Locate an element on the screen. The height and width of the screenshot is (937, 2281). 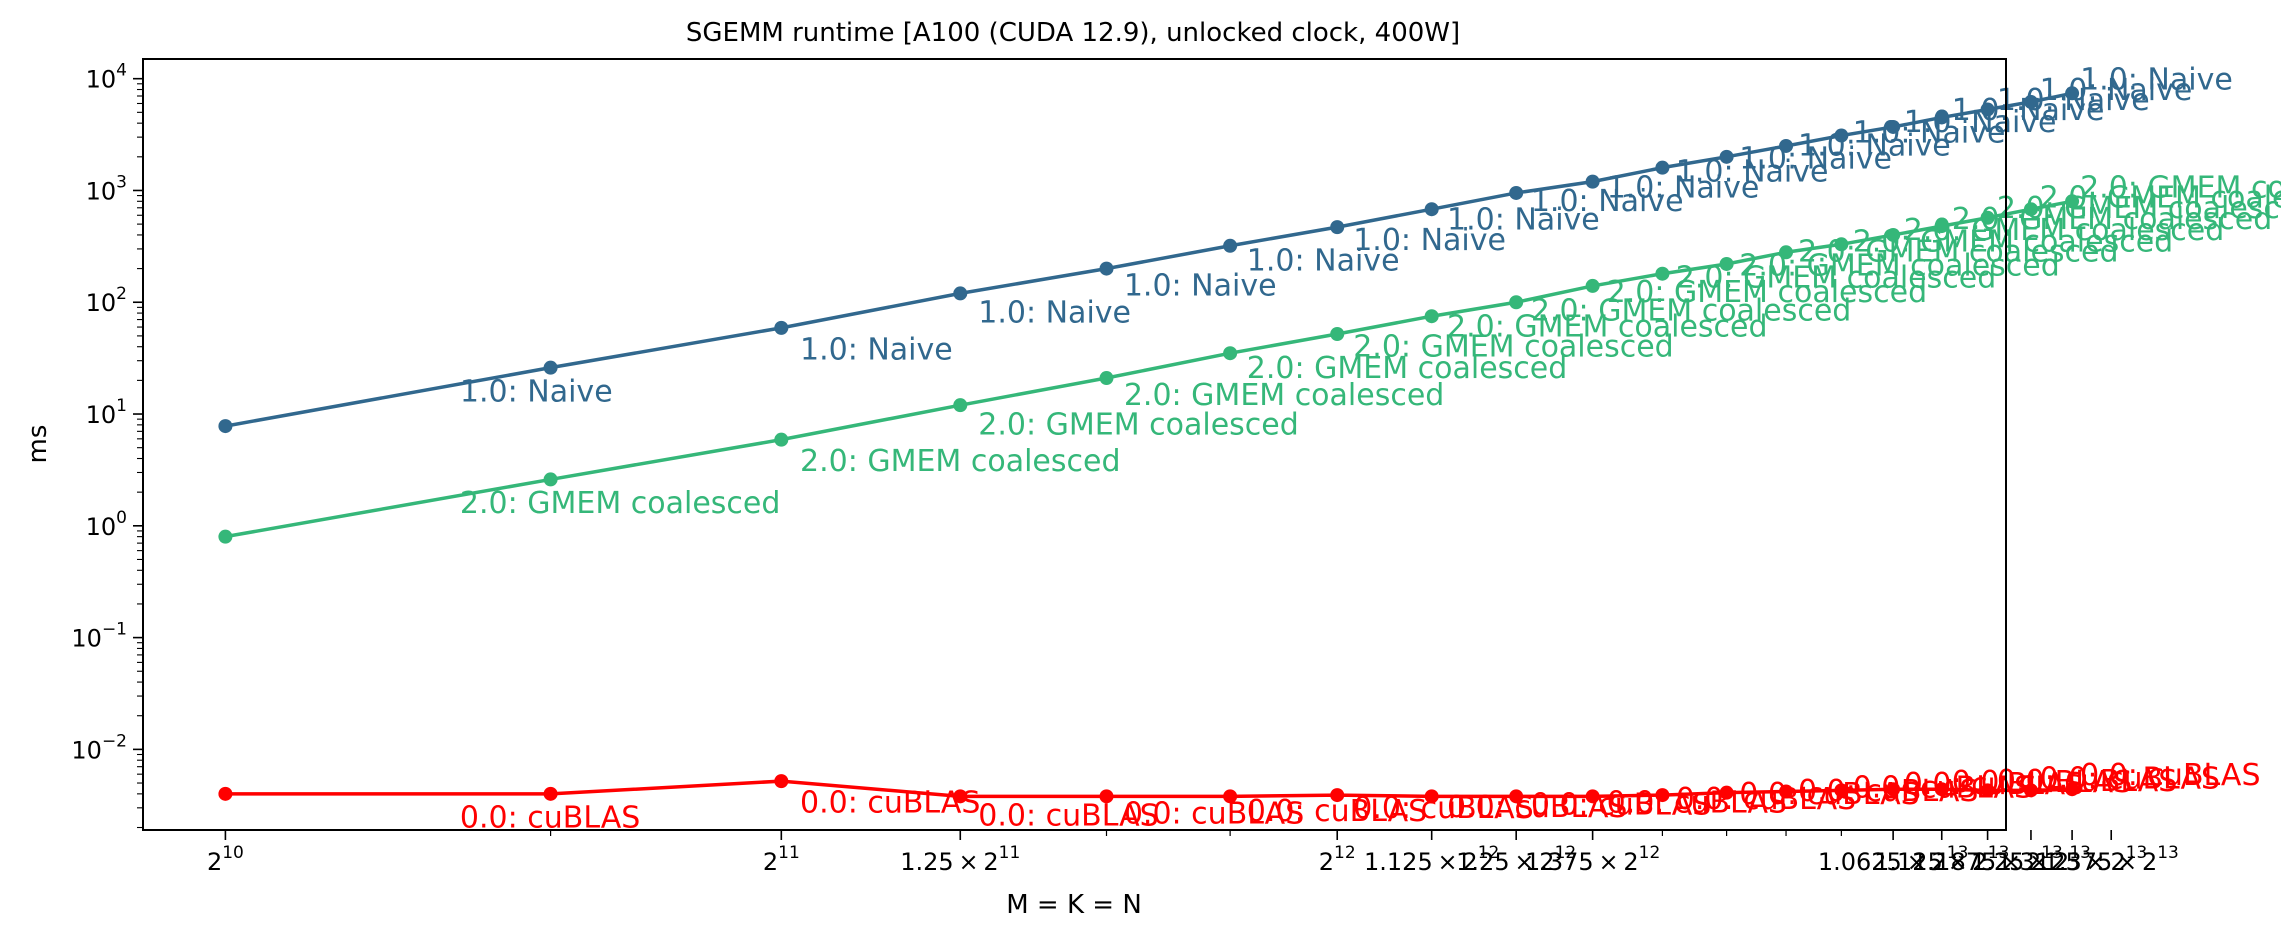
x-axis-label: M = K = N is located at coordinates (1074, 905).